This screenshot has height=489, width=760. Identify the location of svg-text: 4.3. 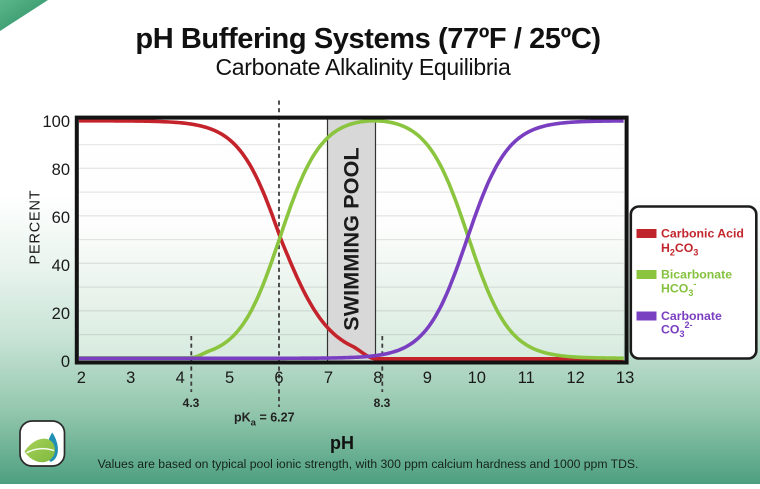
(191, 403).